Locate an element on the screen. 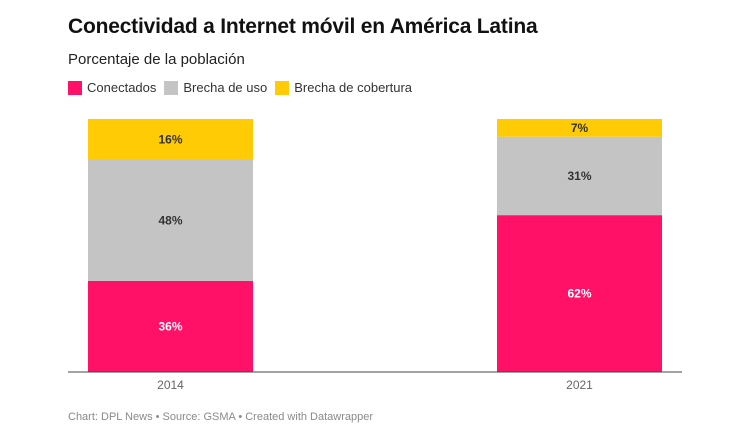 The height and width of the screenshot is (430, 750). bar-segment-brecha-de-uso-2014 is located at coordinates (170, 220).